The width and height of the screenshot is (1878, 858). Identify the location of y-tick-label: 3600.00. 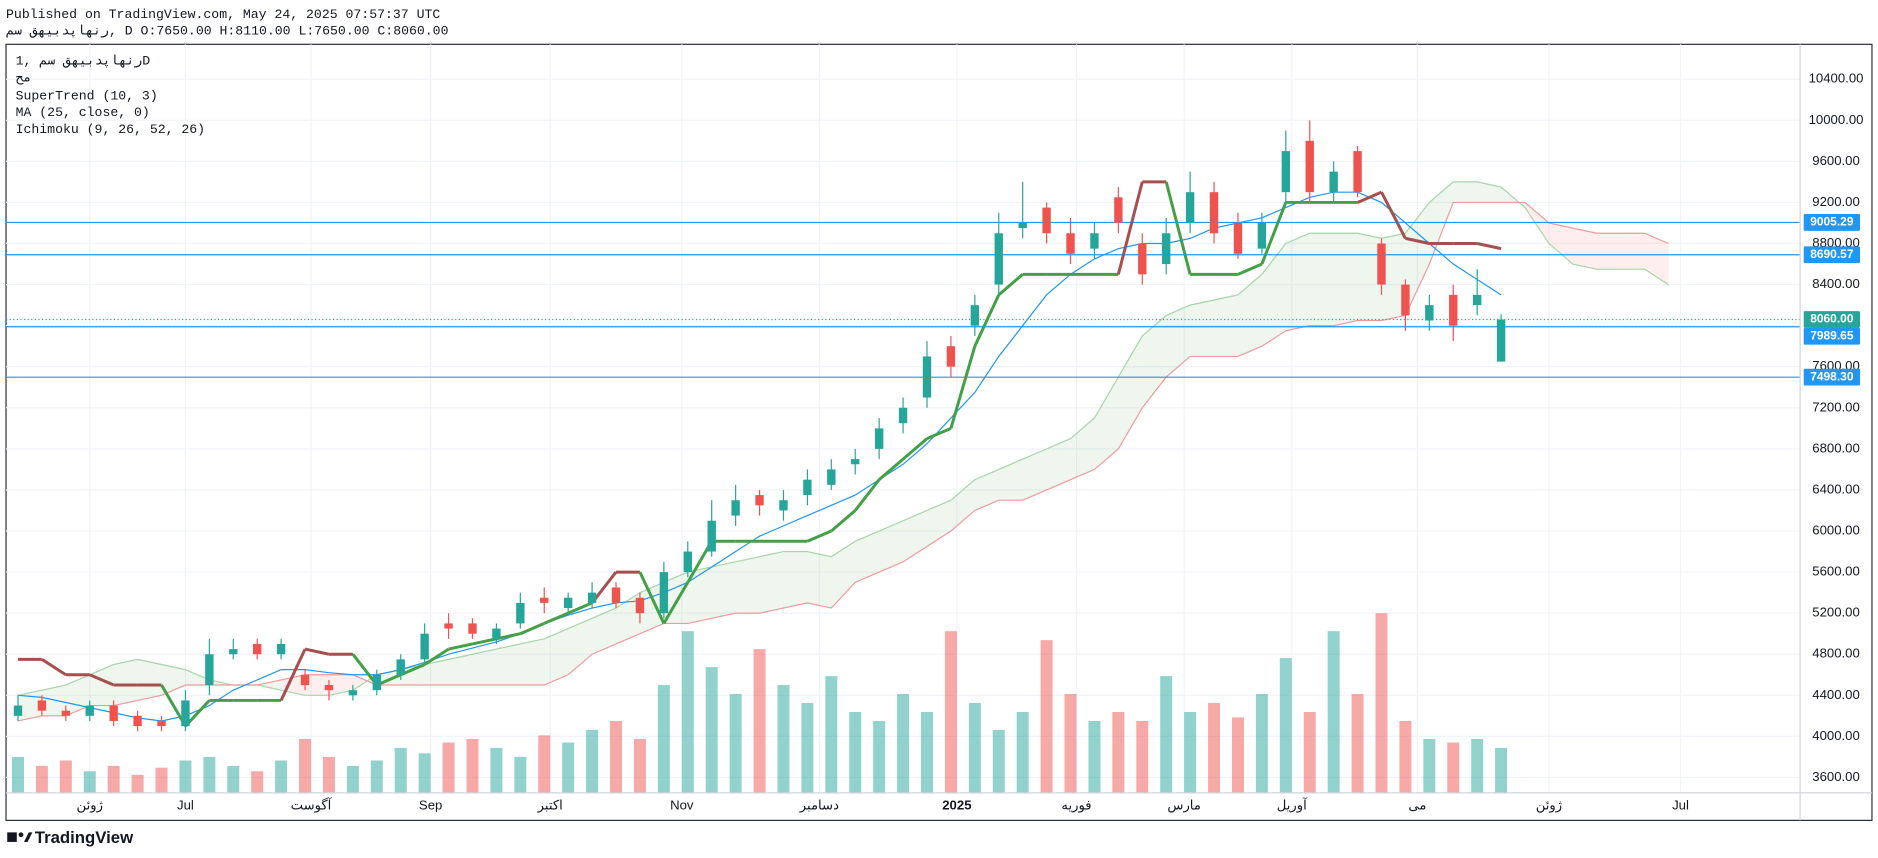
(1836, 776).